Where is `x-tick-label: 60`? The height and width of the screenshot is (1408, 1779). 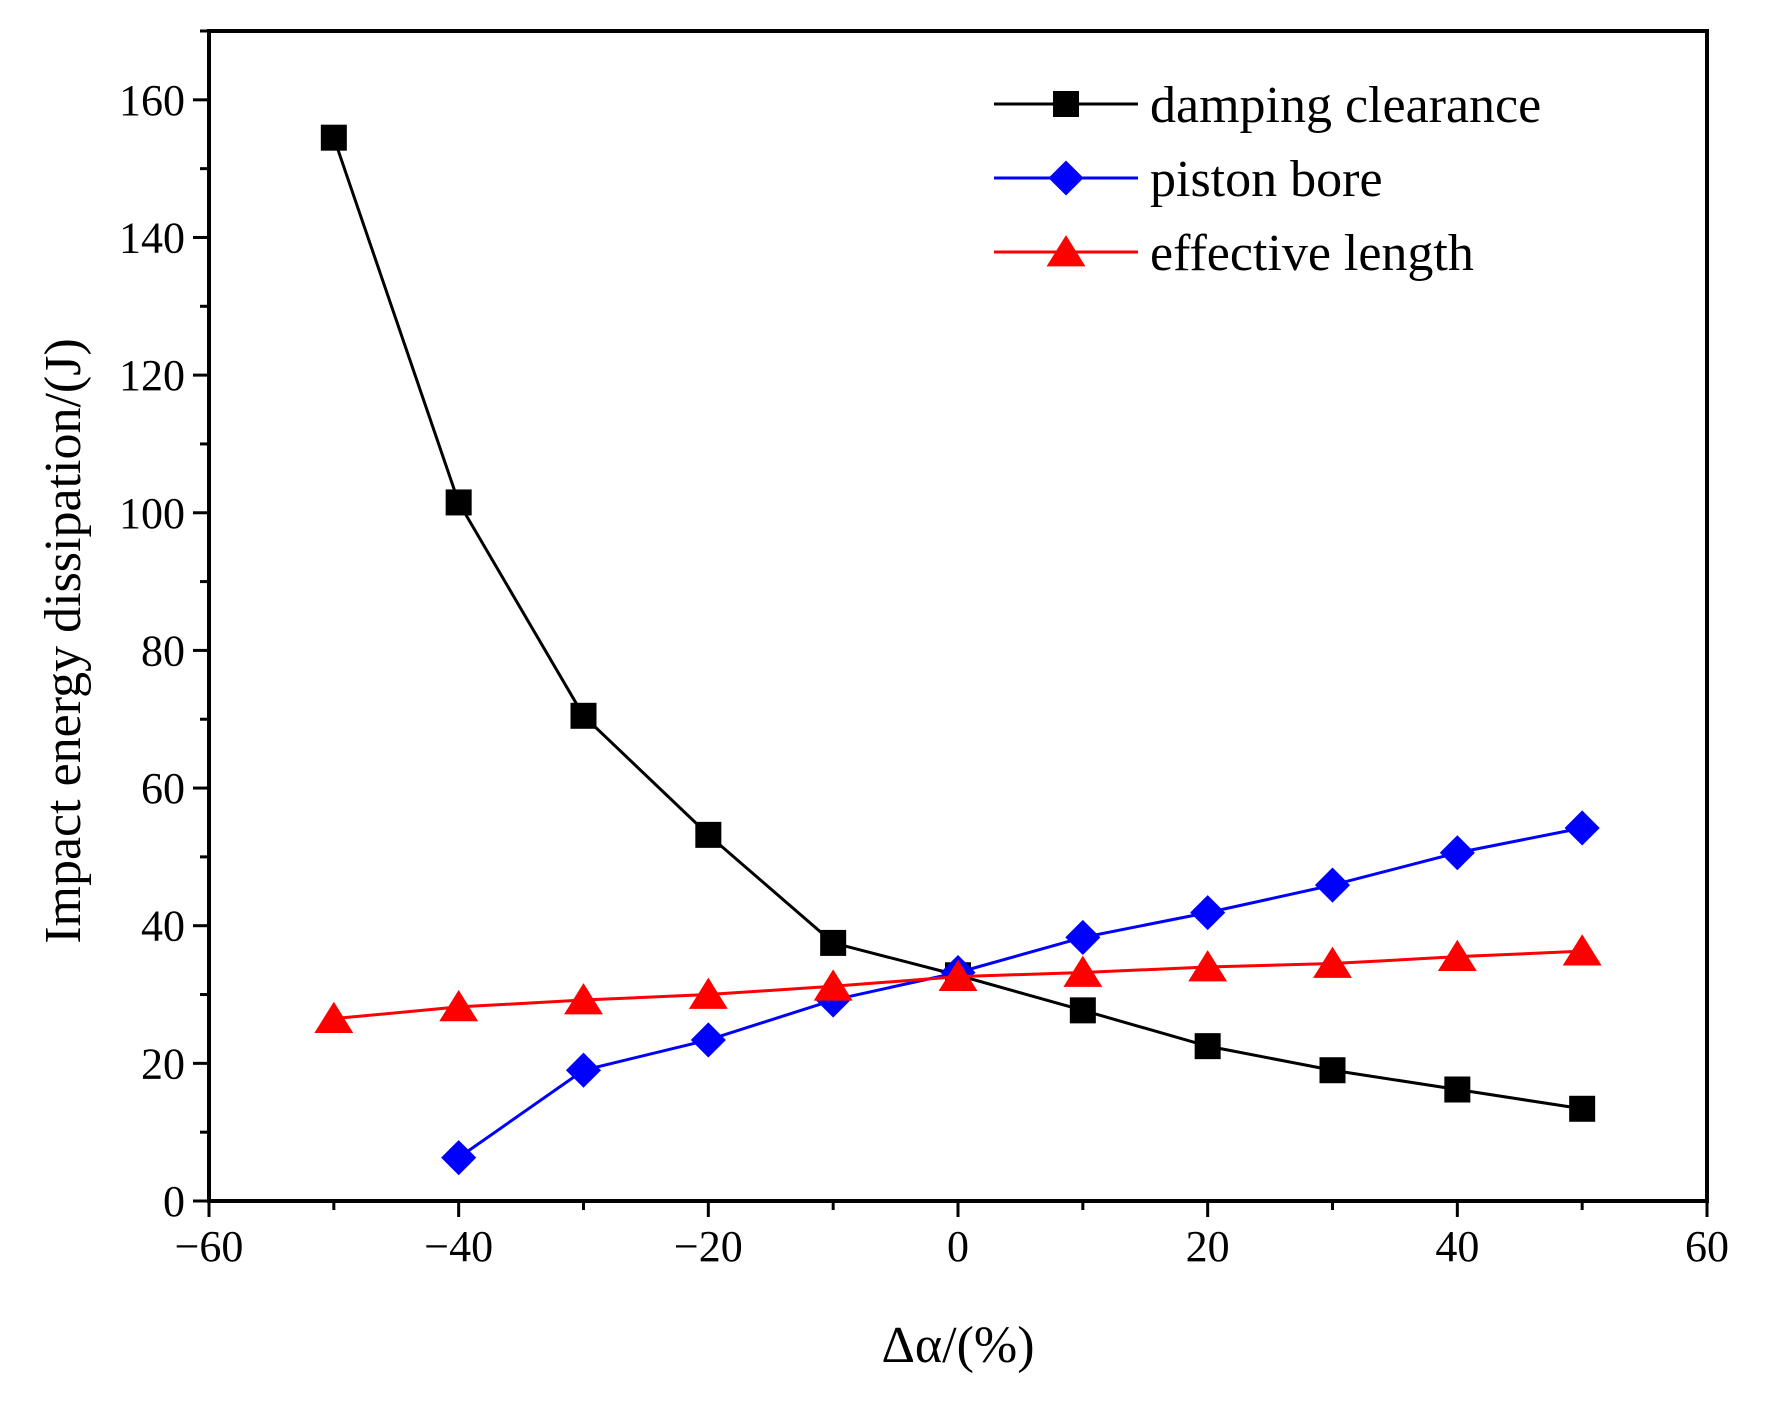 x-tick-label: 60 is located at coordinates (1707, 1246).